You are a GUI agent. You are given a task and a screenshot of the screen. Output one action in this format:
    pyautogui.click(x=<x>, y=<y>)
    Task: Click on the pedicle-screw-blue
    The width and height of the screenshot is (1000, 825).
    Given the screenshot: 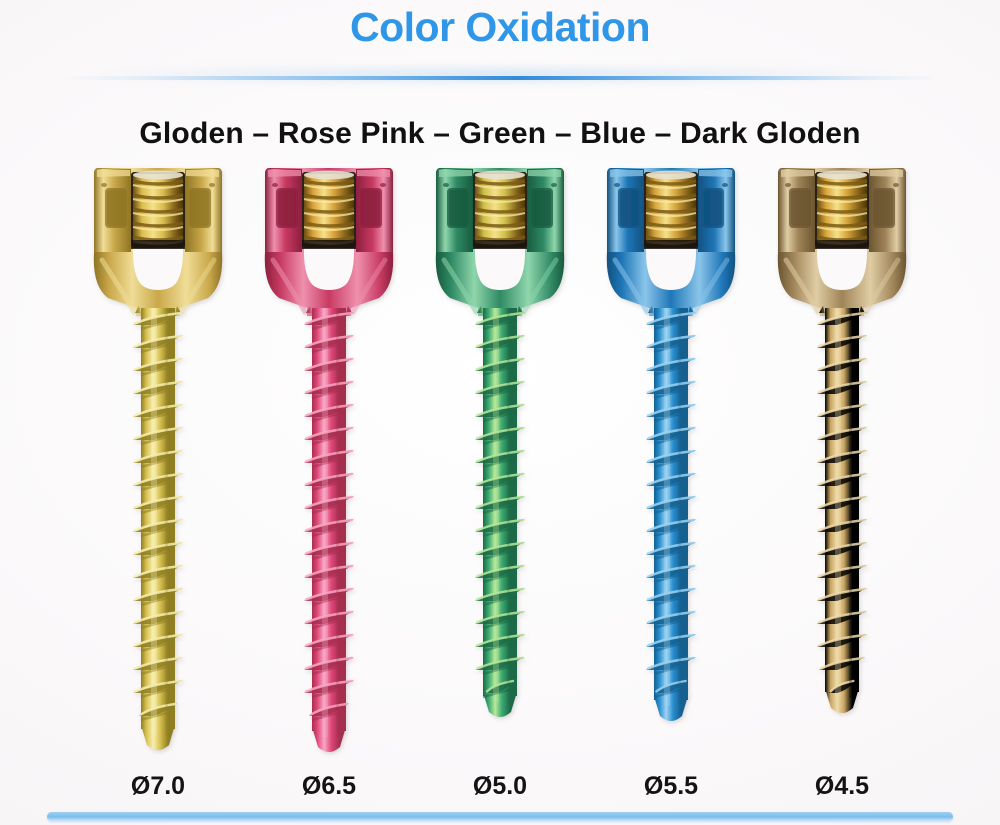 What is the action you would take?
    pyautogui.click(x=671, y=460)
    